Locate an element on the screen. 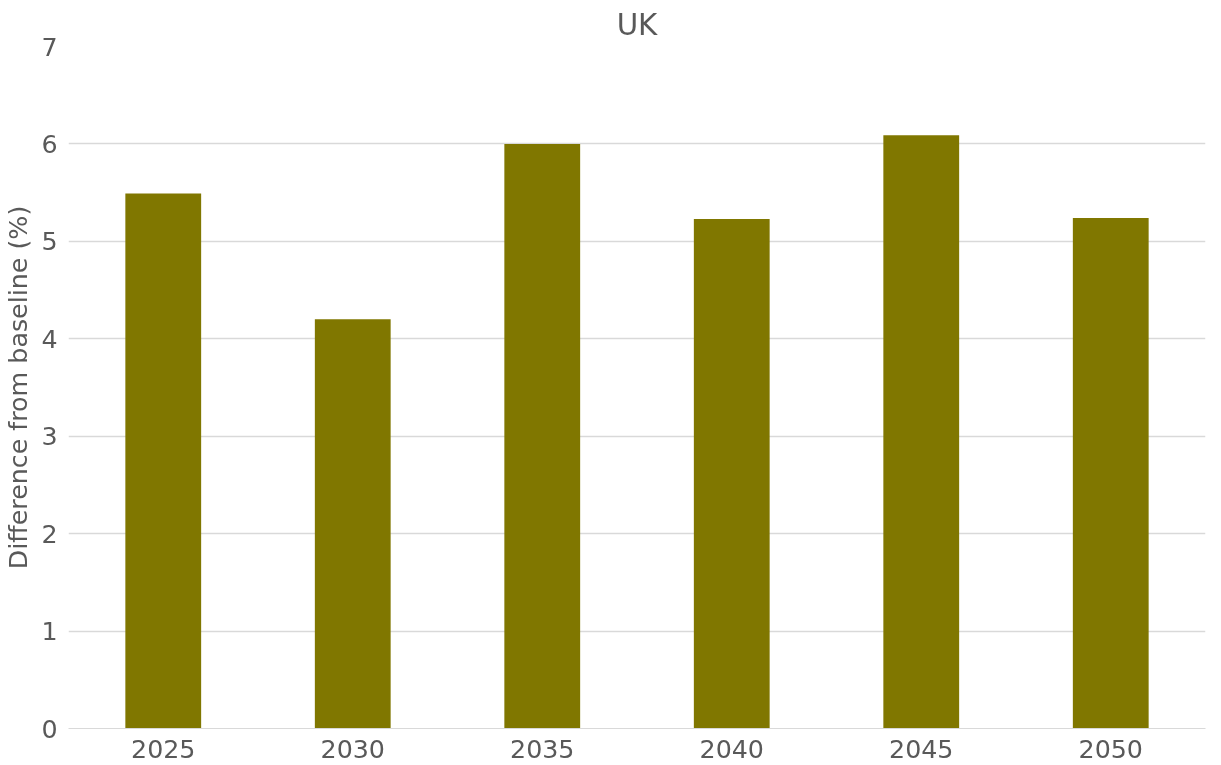  x-tick-label: 2045 is located at coordinates (921, 748).